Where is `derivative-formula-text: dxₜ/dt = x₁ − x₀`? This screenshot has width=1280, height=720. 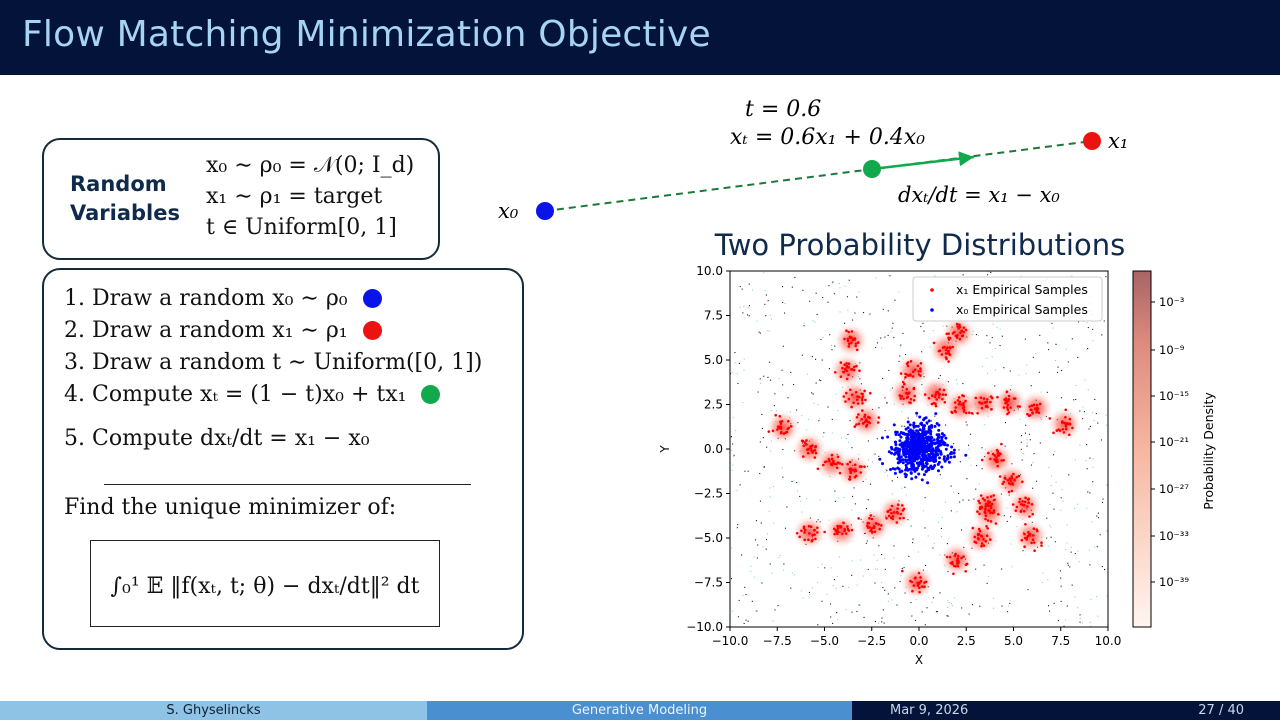
derivative-formula-text: dxₜ/dt = x₁ − x₀ is located at coordinates (979, 195).